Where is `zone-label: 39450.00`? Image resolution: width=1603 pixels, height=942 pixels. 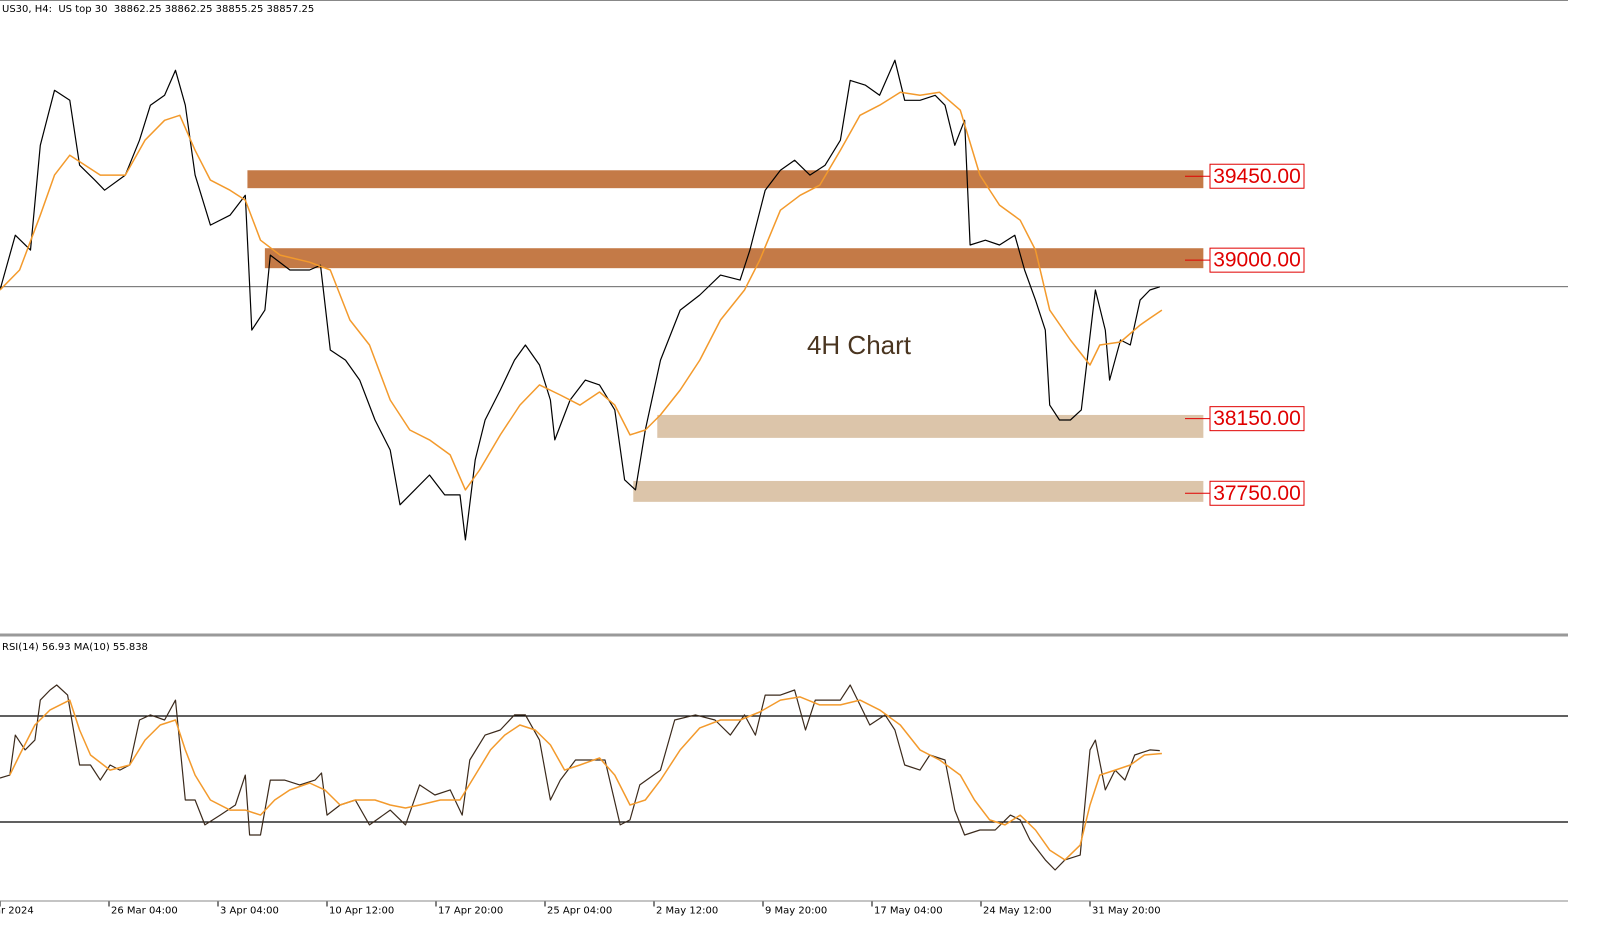 zone-label: 39450.00 is located at coordinates (1257, 176).